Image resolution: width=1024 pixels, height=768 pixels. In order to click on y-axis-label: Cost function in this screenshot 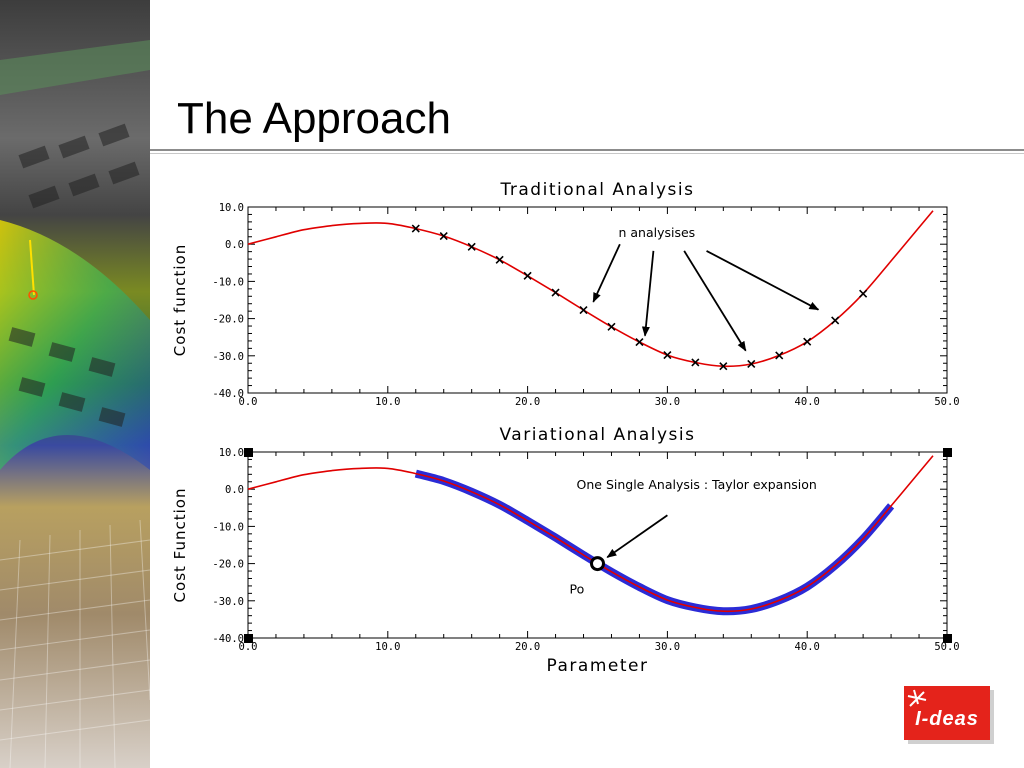, I will do `click(180, 300)`.